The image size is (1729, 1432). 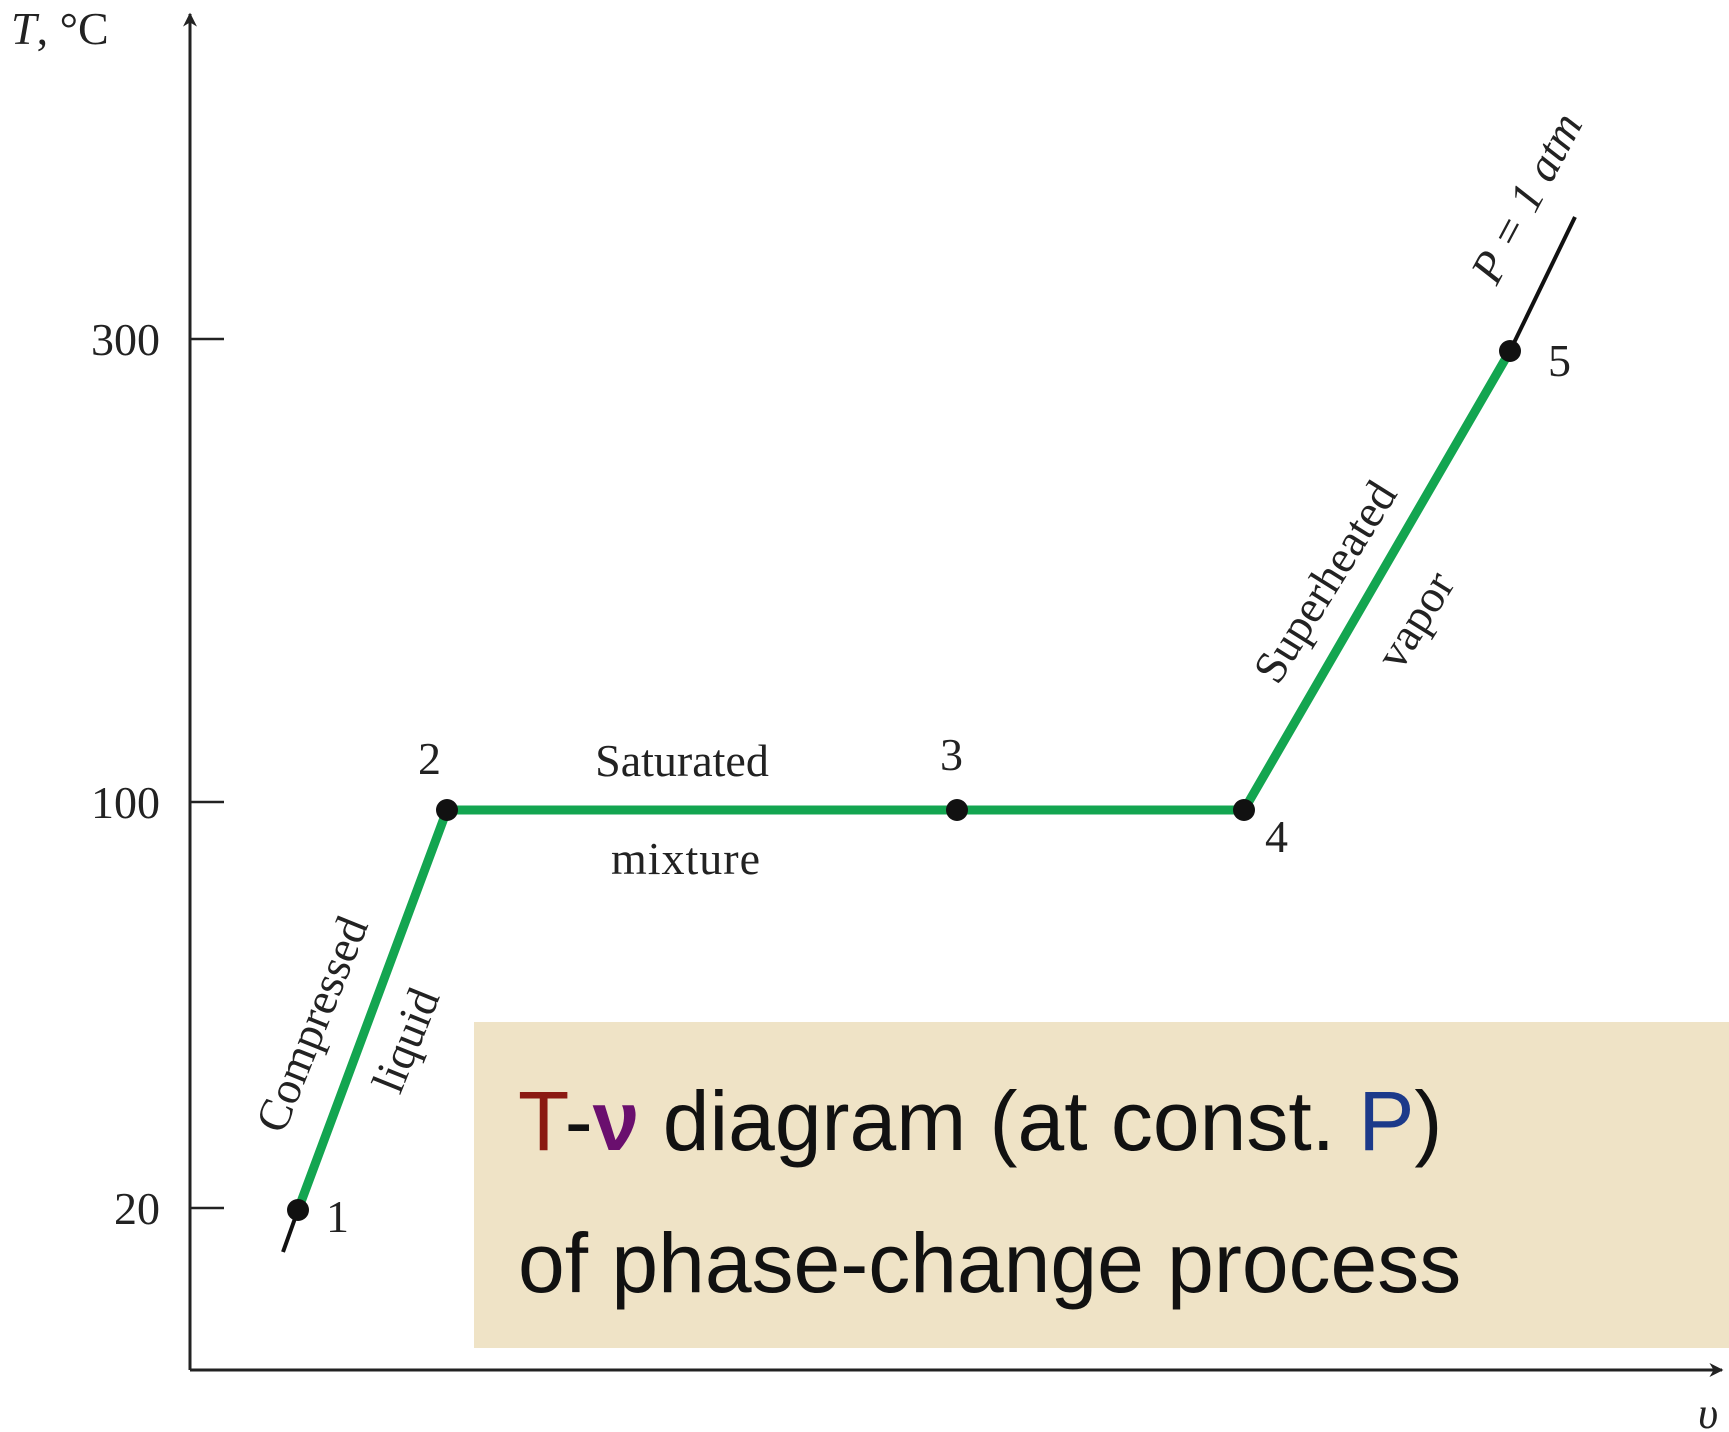 I want to click on ticks, so click(x=207, y=773).